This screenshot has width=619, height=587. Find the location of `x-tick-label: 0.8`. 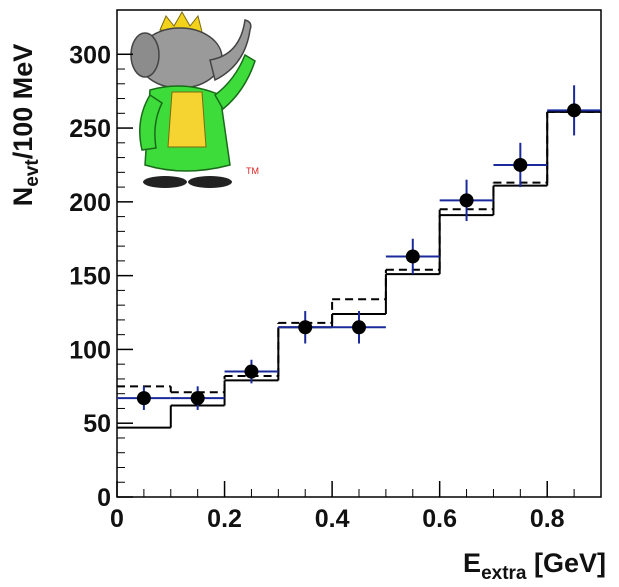

x-tick-label: 0.8 is located at coordinates (547, 519).